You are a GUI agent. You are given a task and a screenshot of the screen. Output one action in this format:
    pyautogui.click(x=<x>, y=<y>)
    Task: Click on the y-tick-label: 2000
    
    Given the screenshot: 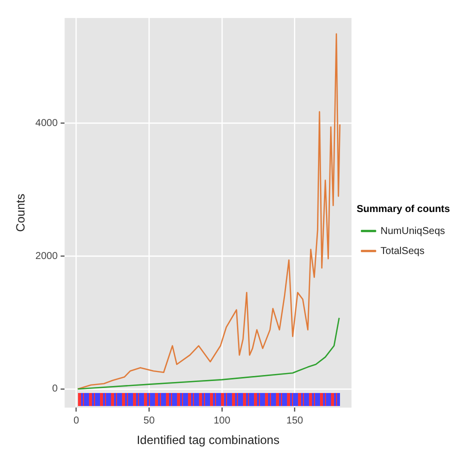 What is the action you would take?
    pyautogui.click(x=46, y=256)
    